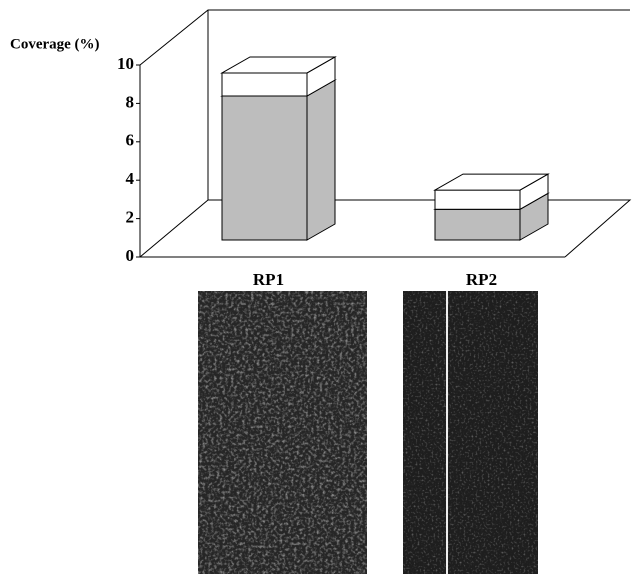  What do you see at coordinates (55, 44) in the screenshot?
I see `y-axis-label: Coverage (%)` at bounding box center [55, 44].